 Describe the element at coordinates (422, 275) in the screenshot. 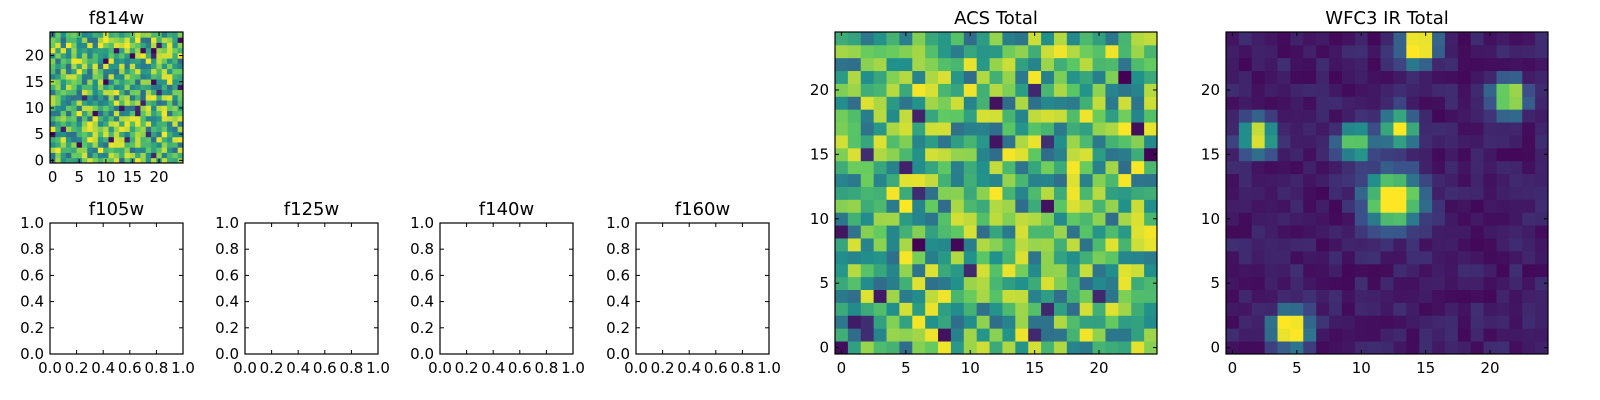

I see `y-tick-label: 0.6` at that location.